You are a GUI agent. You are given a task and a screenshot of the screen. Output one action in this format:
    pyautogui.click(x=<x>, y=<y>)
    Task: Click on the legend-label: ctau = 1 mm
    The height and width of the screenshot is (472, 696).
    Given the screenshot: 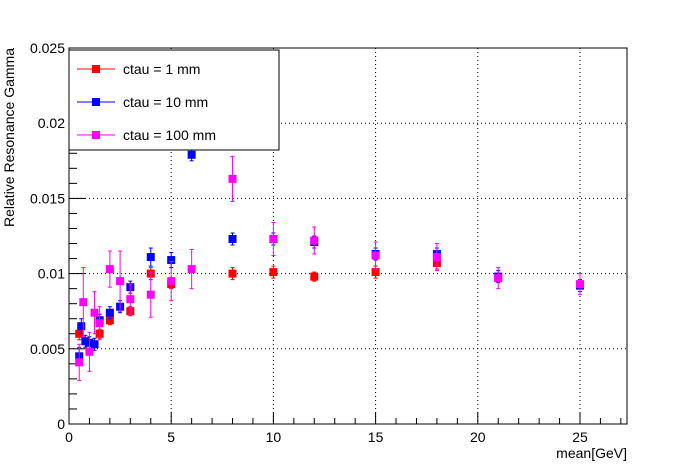 What is the action you would take?
    pyautogui.click(x=161, y=69)
    